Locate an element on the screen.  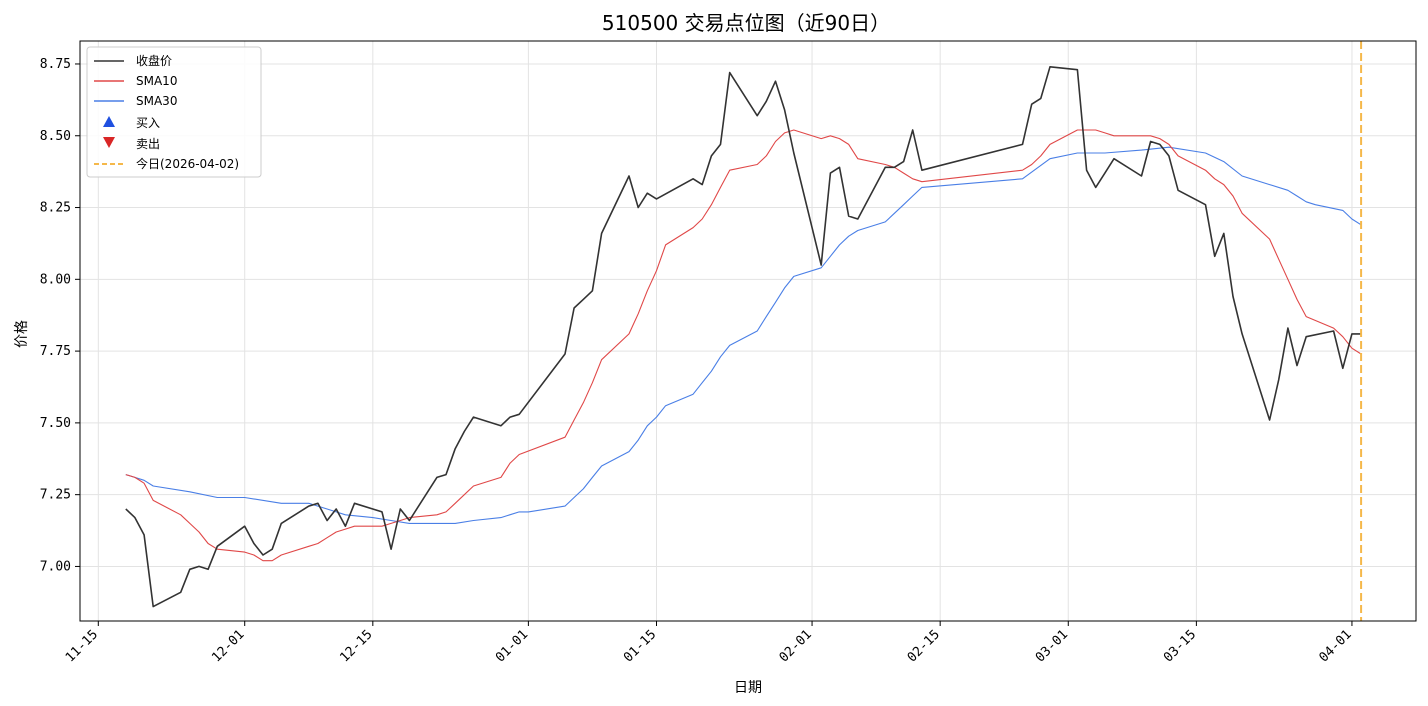
legend: 收盘价 SMA10 SMA30 买入 卖出 今日(2026-04-02) is located at coordinates (174, 112).